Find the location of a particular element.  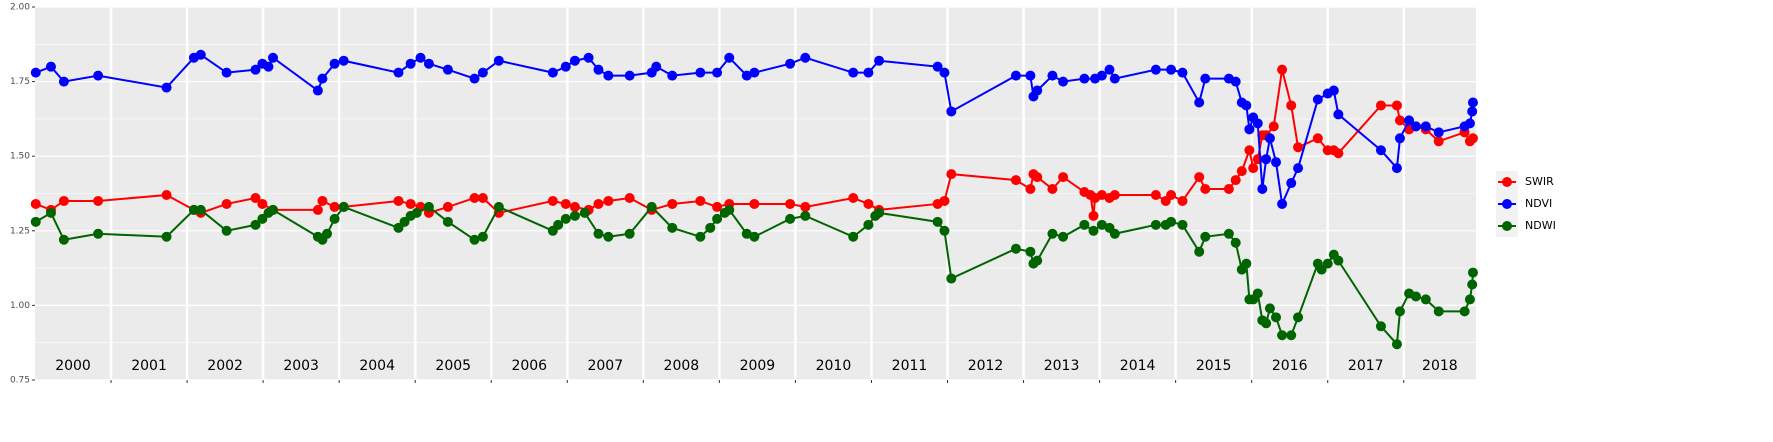

y-tick-label: 1.75 is located at coordinates (20, 82).